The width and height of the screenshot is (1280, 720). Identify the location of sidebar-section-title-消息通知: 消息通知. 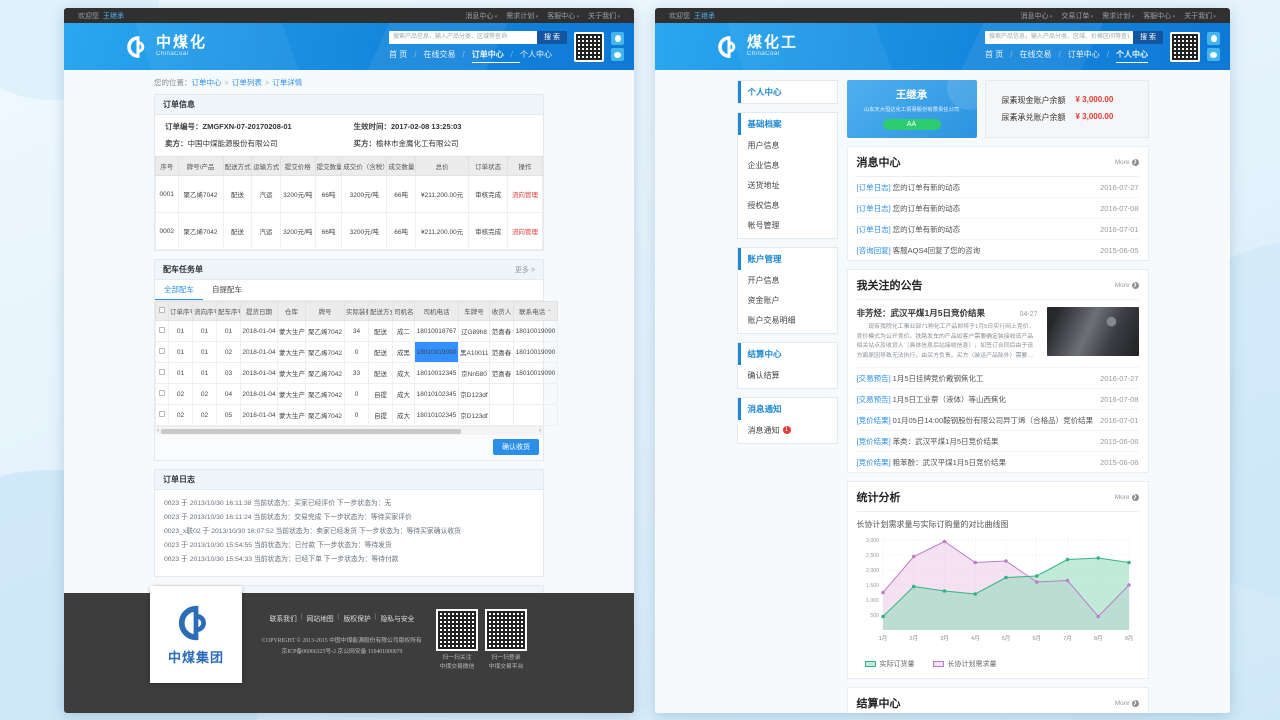
(787, 409).